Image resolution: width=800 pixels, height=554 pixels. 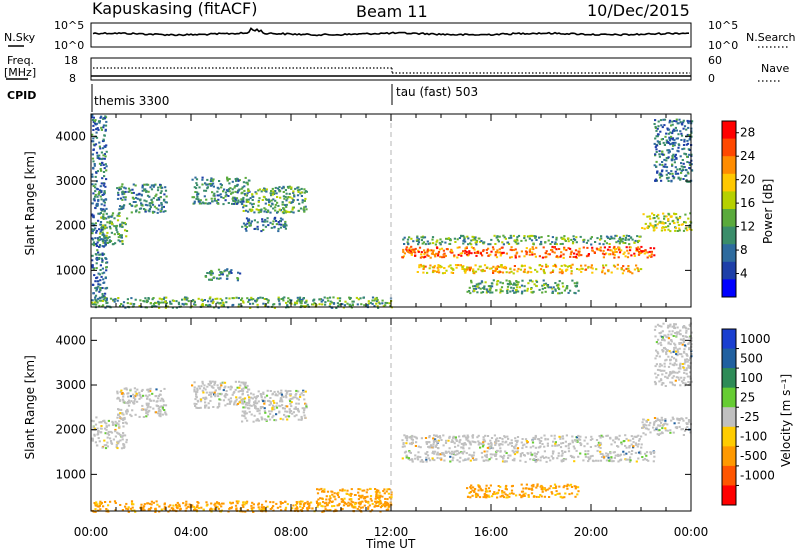 What do you see at coordinates (392, 11) in the screenshot?
I see `beam-title: Beam 11` at bounding box center [392, 11].